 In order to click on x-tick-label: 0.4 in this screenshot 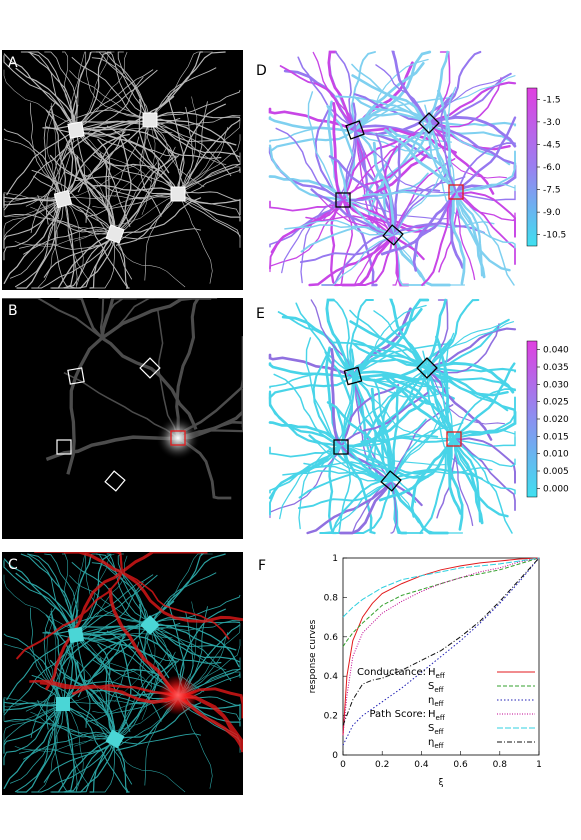, I will do `click(421, 765)`.